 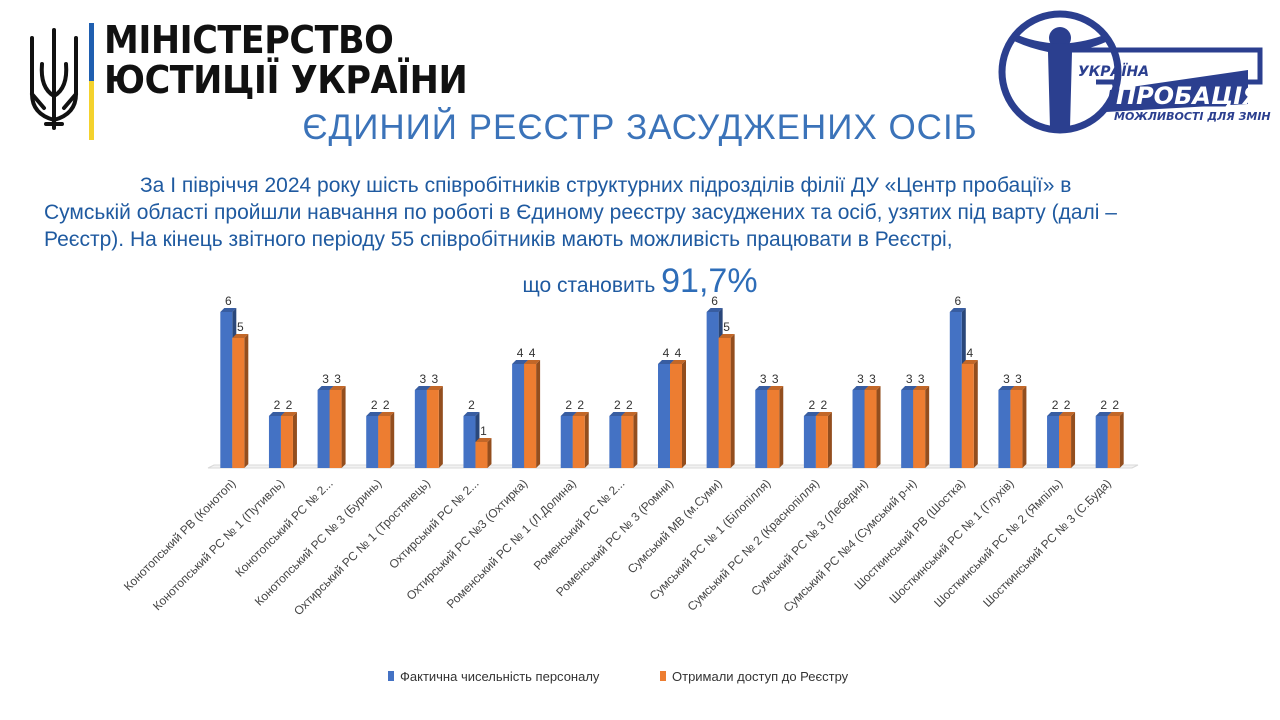 I want to click on trident-icon, so click(x=54, y=79).